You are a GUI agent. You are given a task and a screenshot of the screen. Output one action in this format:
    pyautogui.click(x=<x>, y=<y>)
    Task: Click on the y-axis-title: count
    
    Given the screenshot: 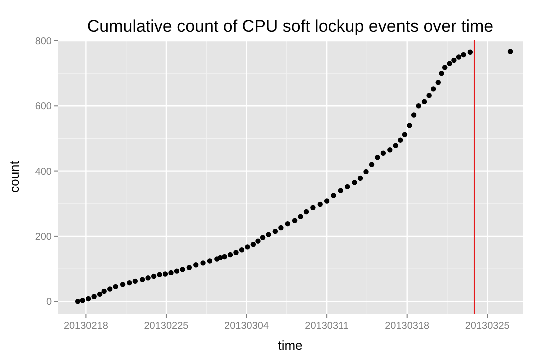 What is the action you would take?
    pyautogui.click(x=14, y=176)
    